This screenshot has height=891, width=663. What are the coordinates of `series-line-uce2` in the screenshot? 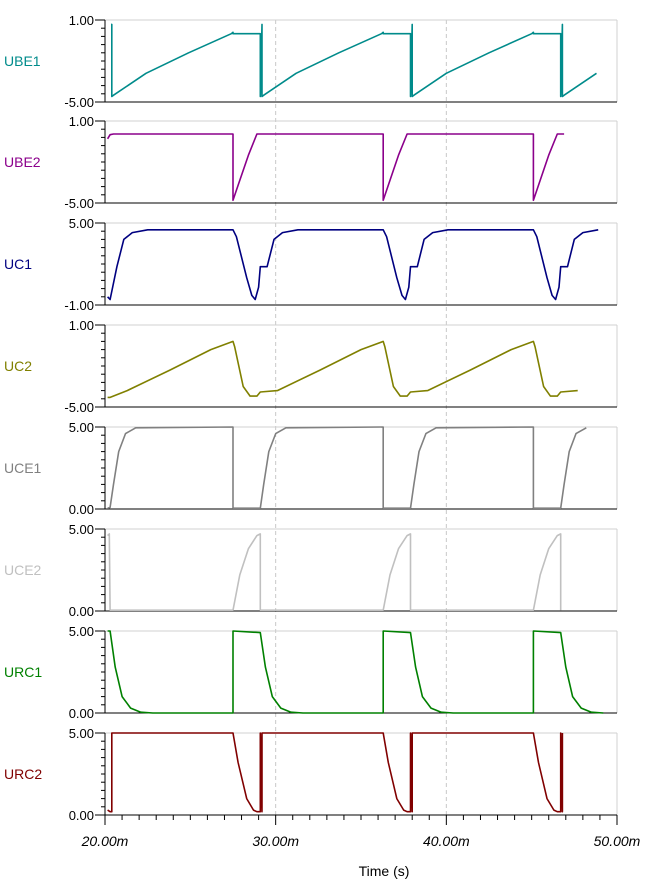 It's located at (334, 572).